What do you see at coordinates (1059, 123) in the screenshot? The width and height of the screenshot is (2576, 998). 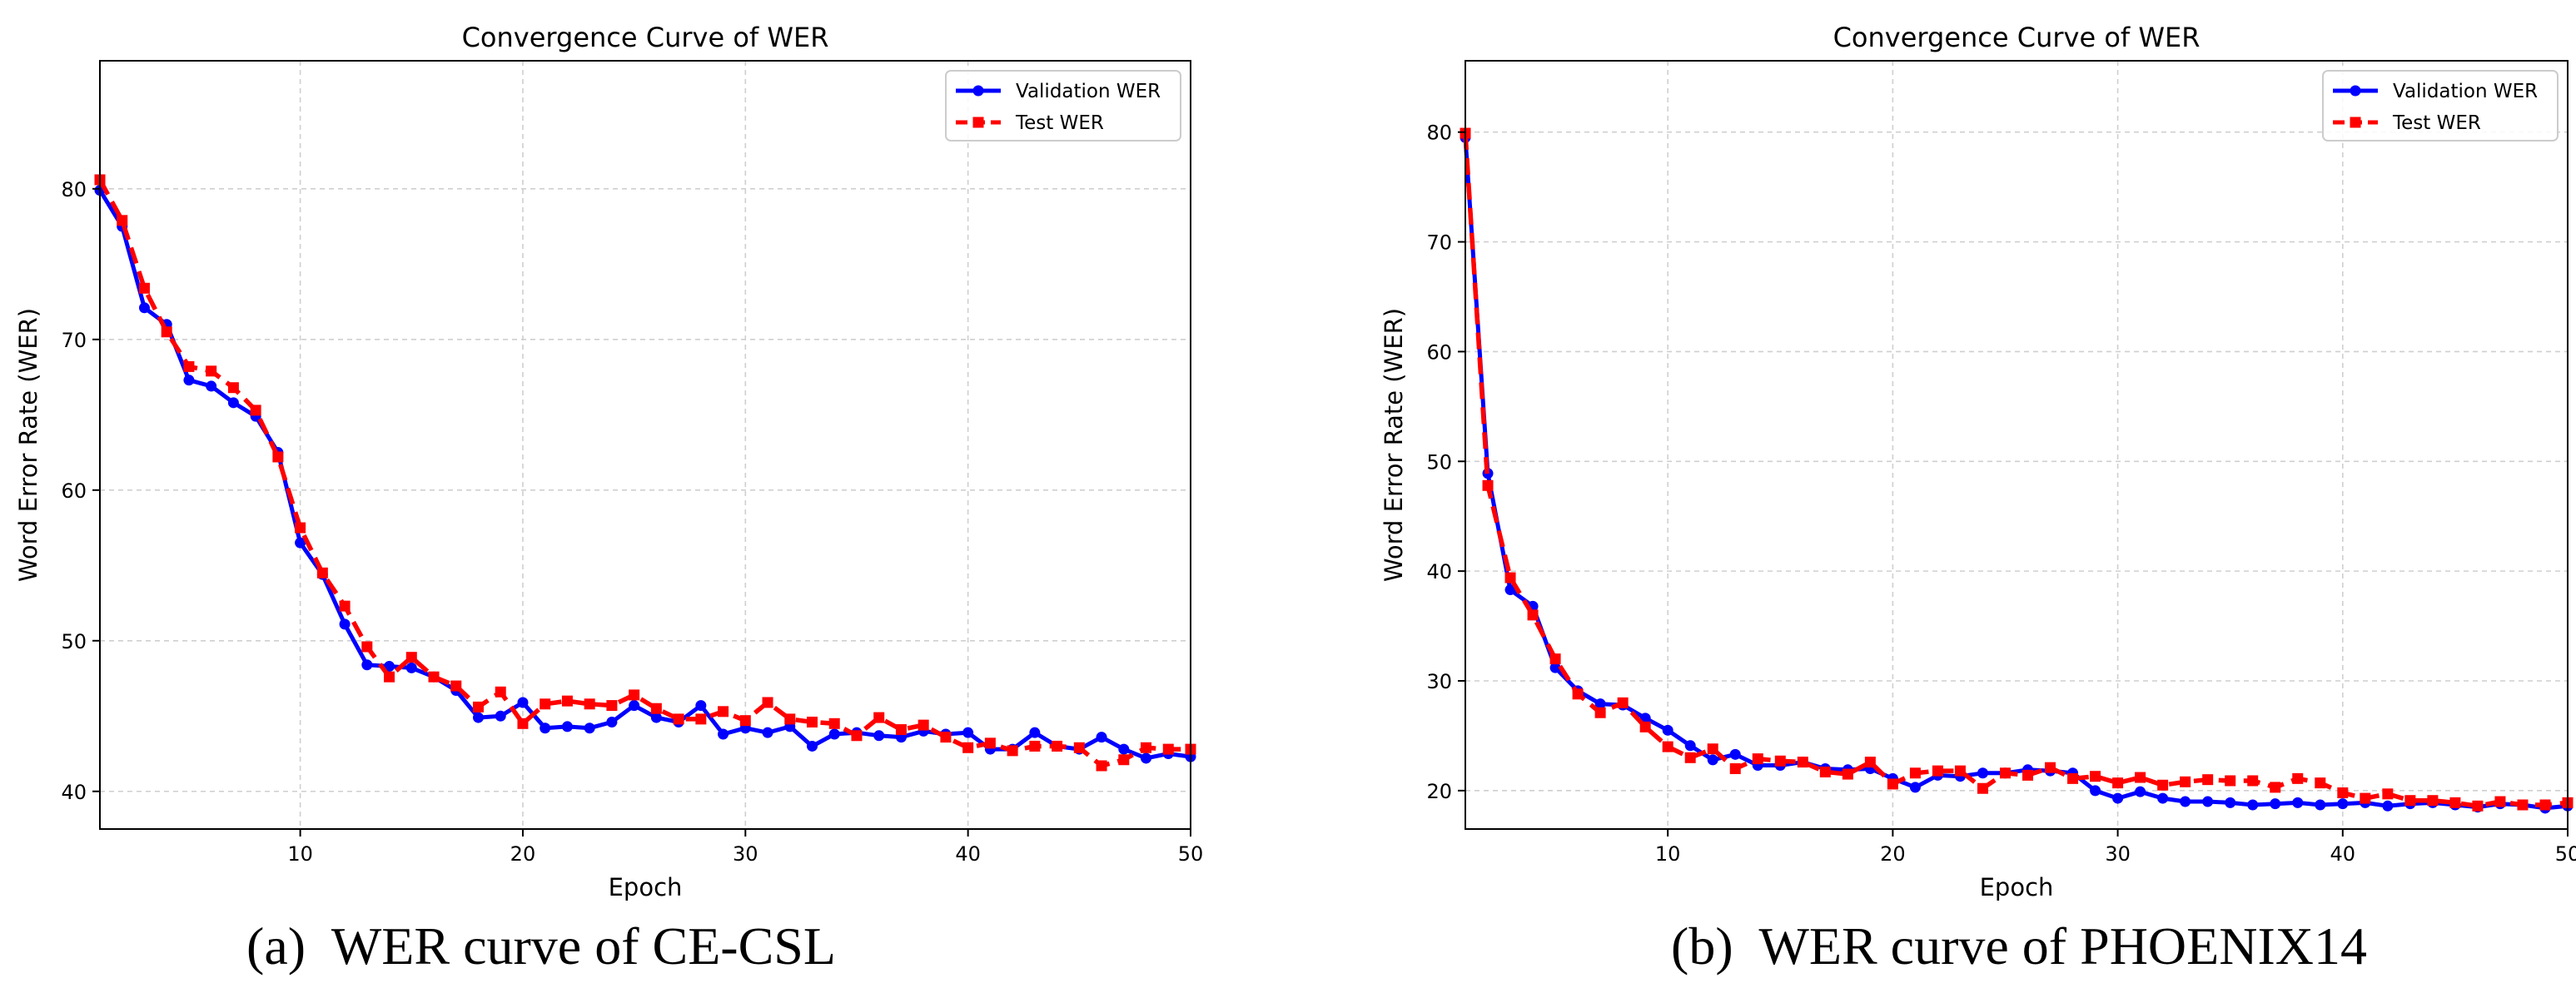 I see `legend-test-label: Test WER` at bounding box center [1059, 123].